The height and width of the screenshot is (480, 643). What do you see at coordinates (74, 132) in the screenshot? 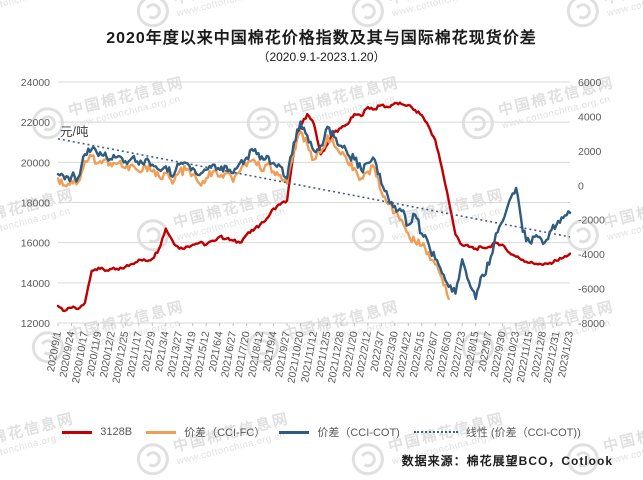
I see `left-axis-unit-label: 元/吨` at bounding box center [74, 132].